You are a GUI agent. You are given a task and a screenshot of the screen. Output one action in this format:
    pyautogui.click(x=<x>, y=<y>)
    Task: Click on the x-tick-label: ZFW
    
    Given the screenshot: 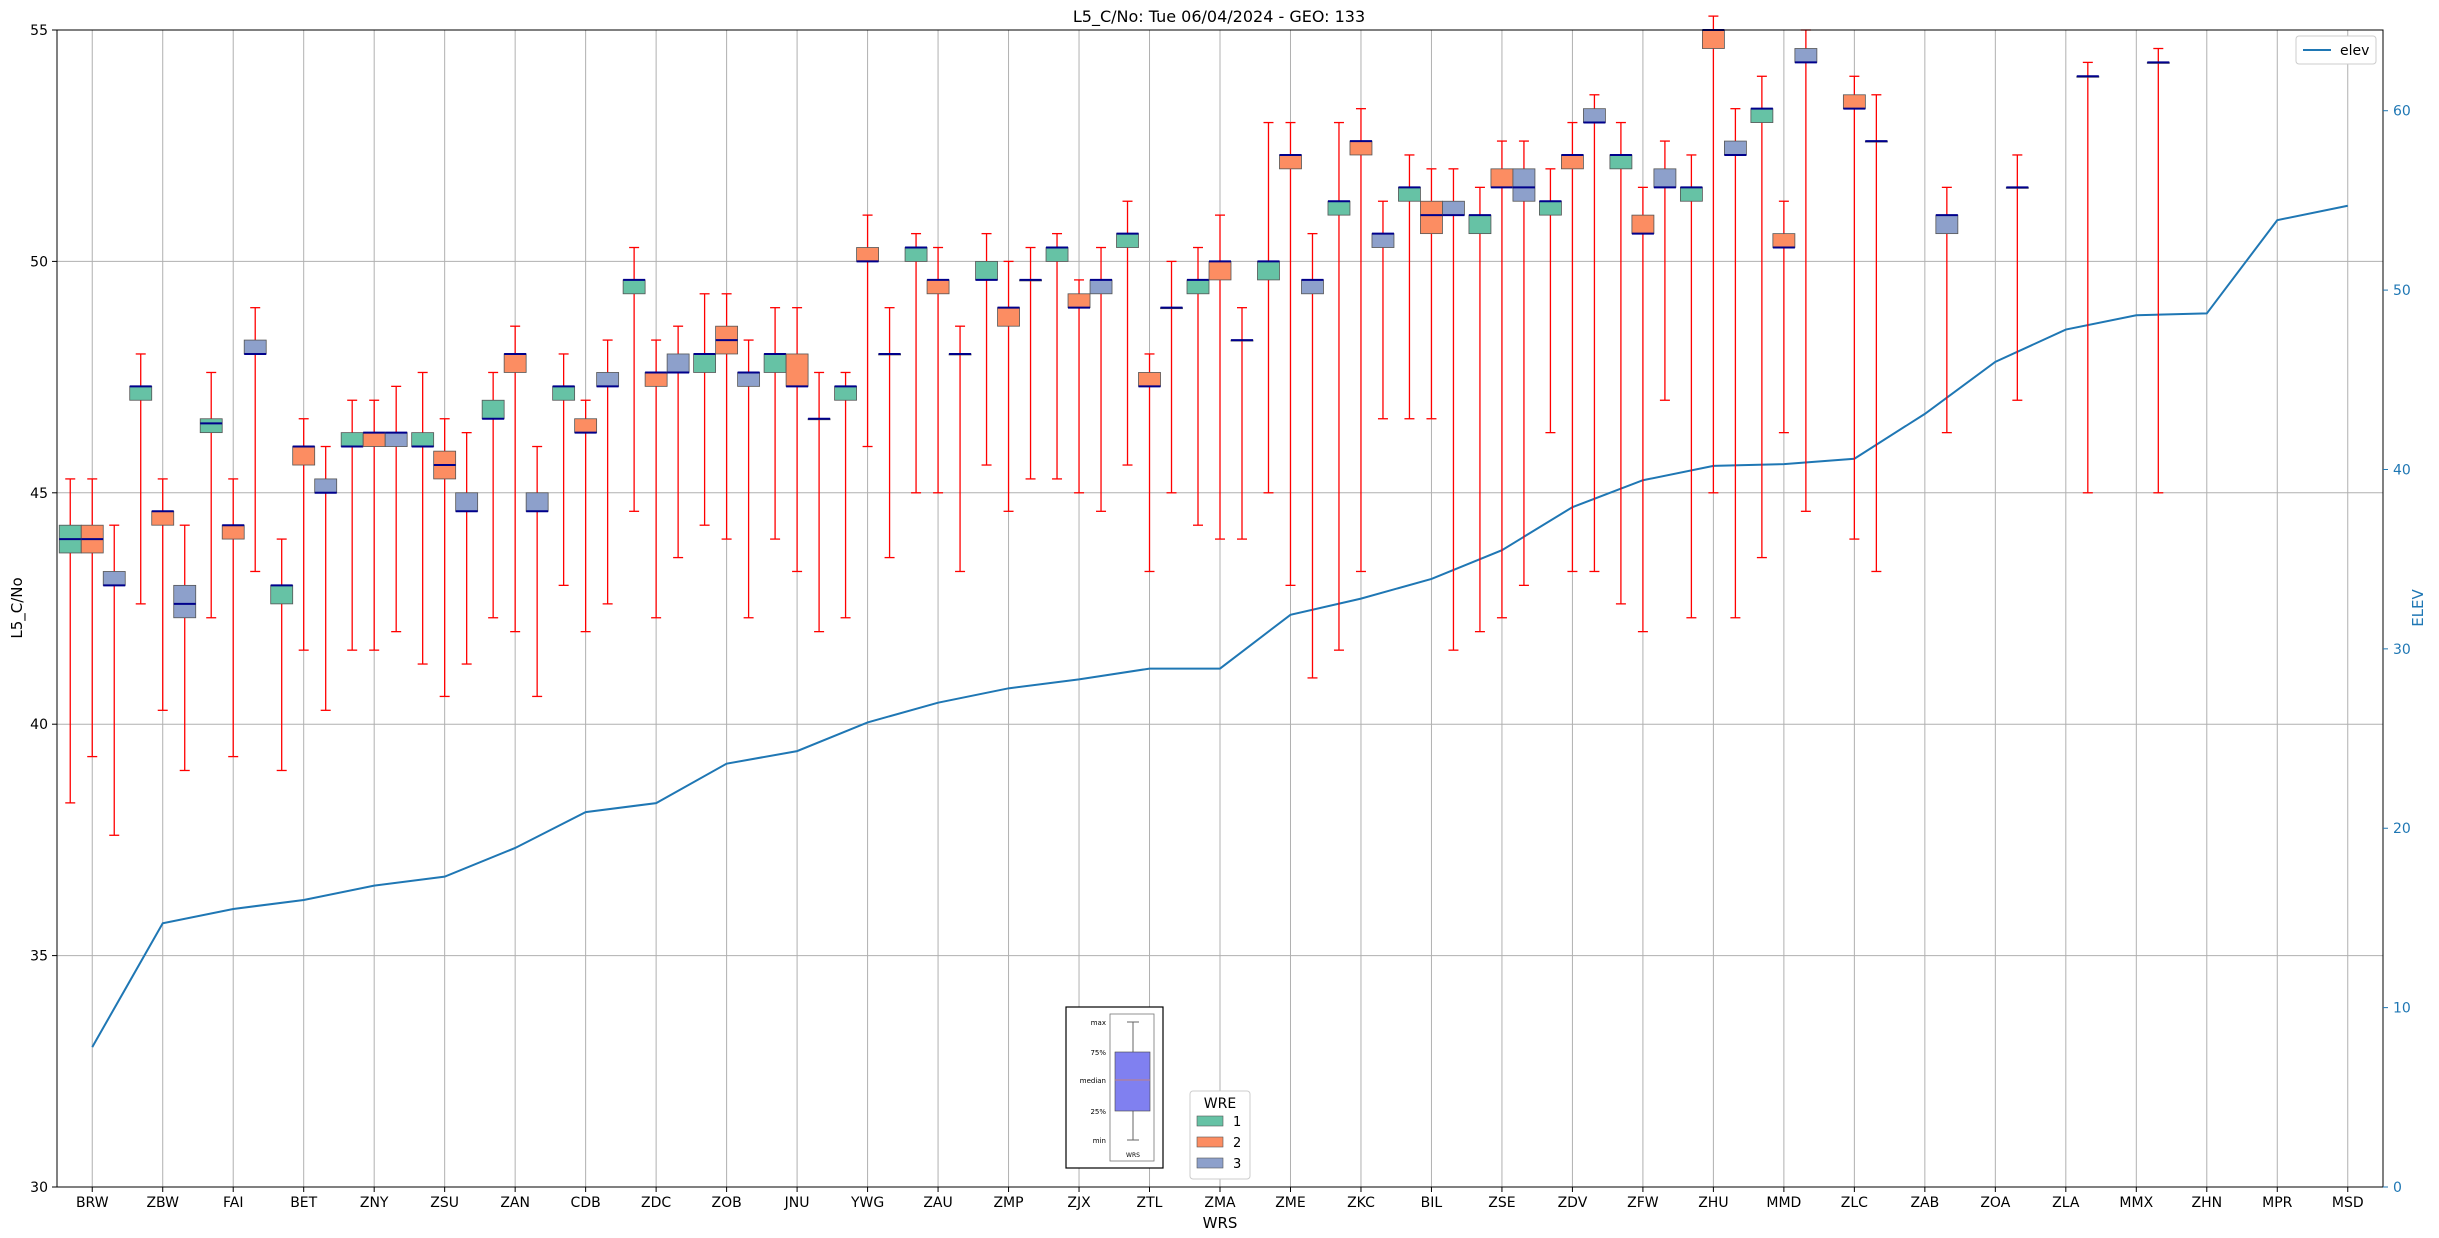 What is the action you would take?
    pyautogui.click(x=1643, y=1203)
    